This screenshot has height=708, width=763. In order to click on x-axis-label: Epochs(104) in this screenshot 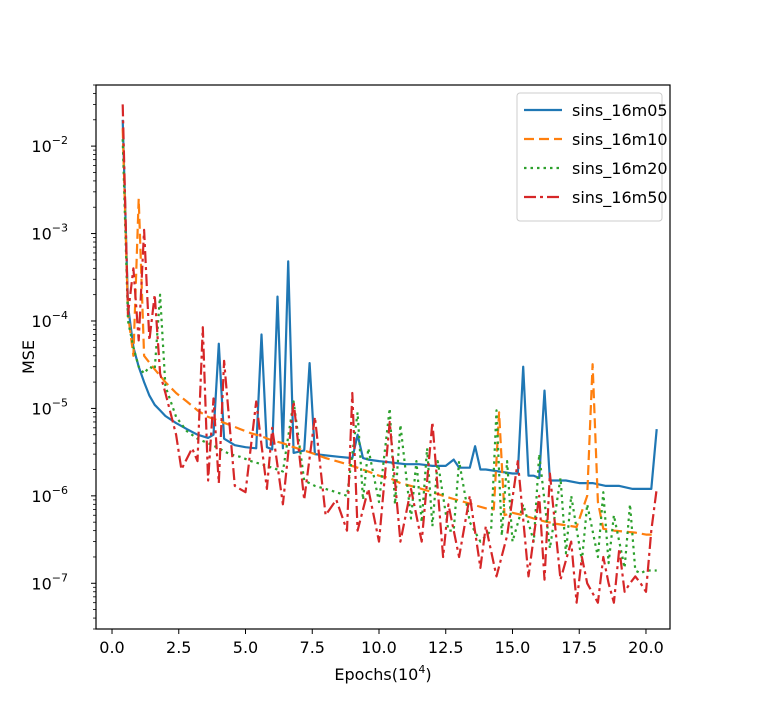, I will do `click(382, 673)`.